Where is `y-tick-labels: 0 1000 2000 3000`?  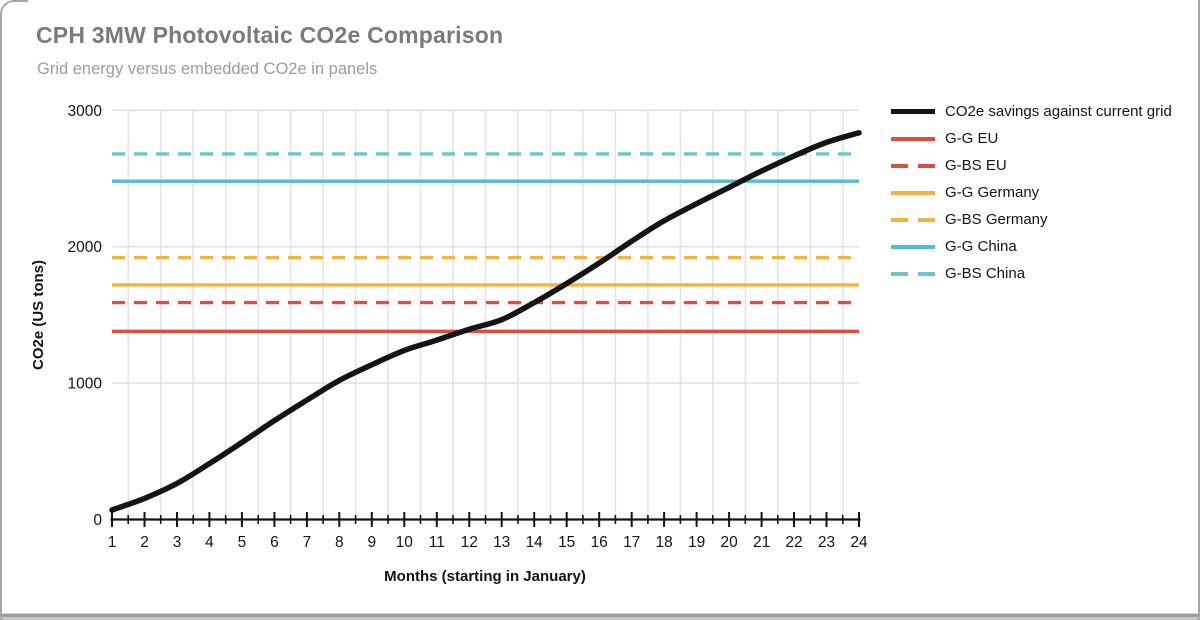
y-tick-labels: 0 1000 2000 3000 is located at coordinates (85, 316).